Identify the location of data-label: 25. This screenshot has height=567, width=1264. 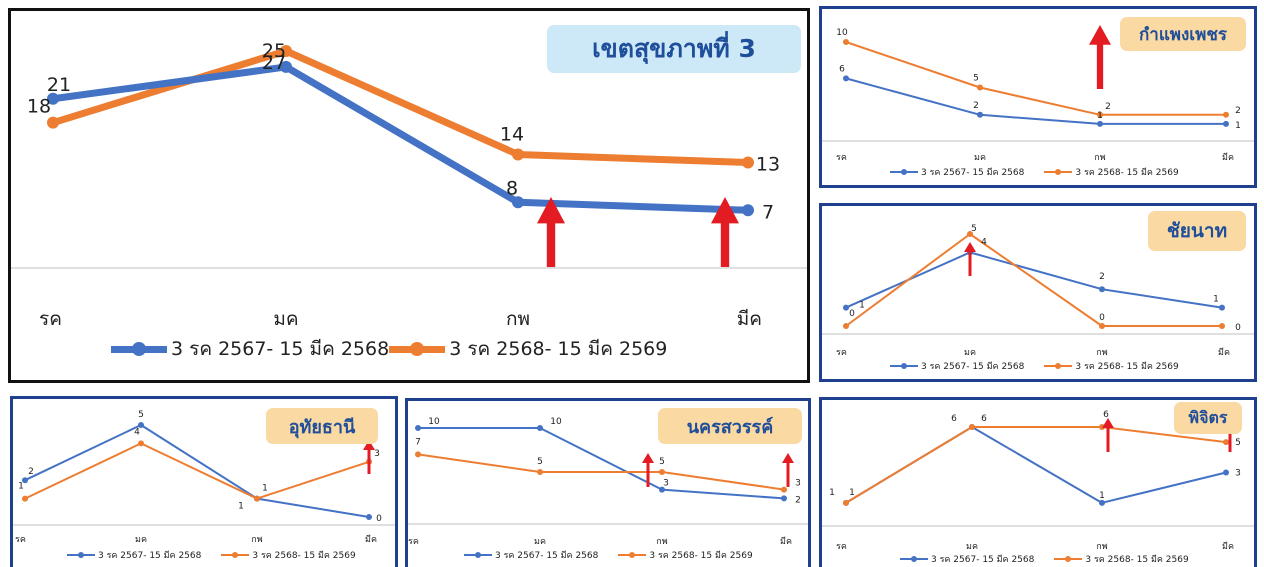
(274, 51).